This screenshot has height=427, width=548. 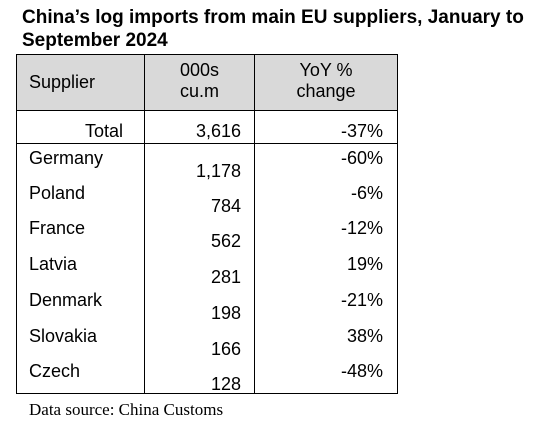 I want to click on supplier-volume: 562, so click(x=225, y=241).